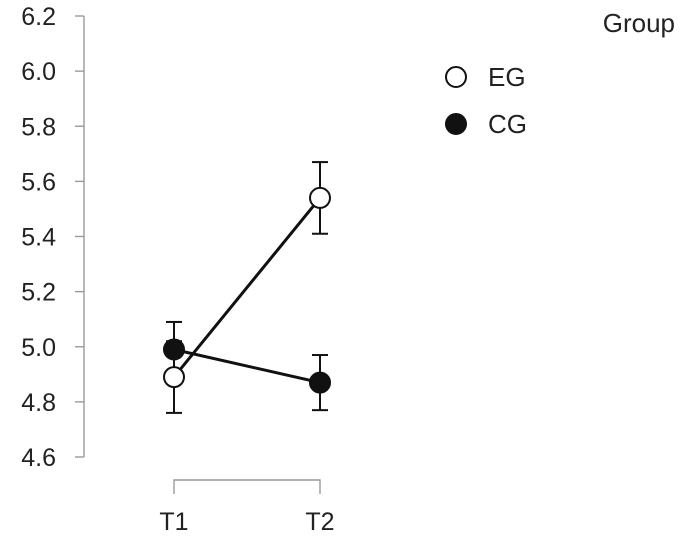 This screenshot has width=685, height=540. I want to click on y-tick-label: 5.2, so click(38, 293).